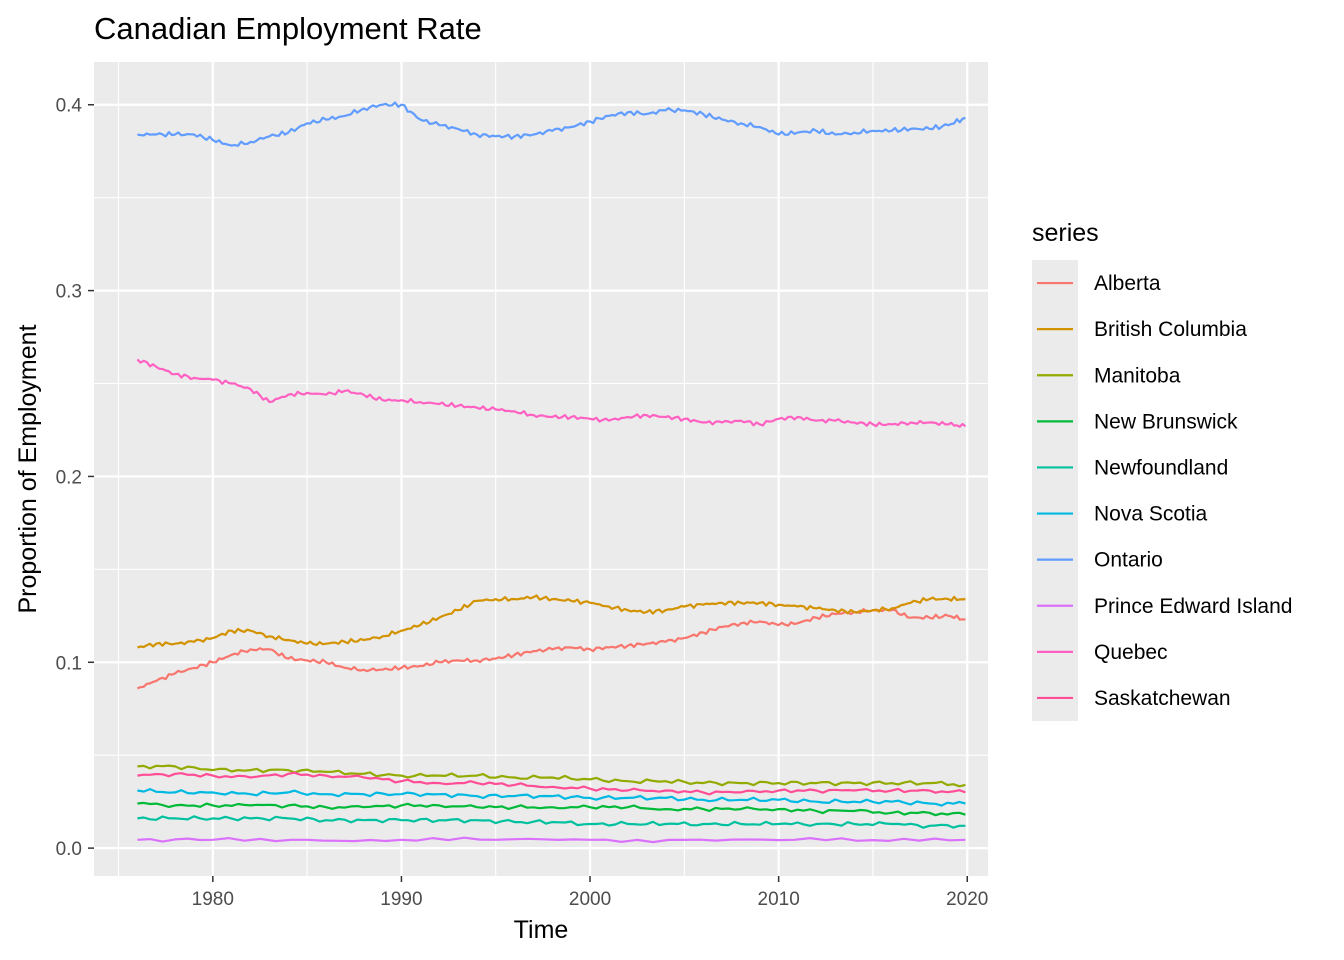 This screenshot has height=960, width=1344. Describe the element at coordinates (1193, 606) in the screenshot. I see `legend-label: Prince Edward Island` at that location.